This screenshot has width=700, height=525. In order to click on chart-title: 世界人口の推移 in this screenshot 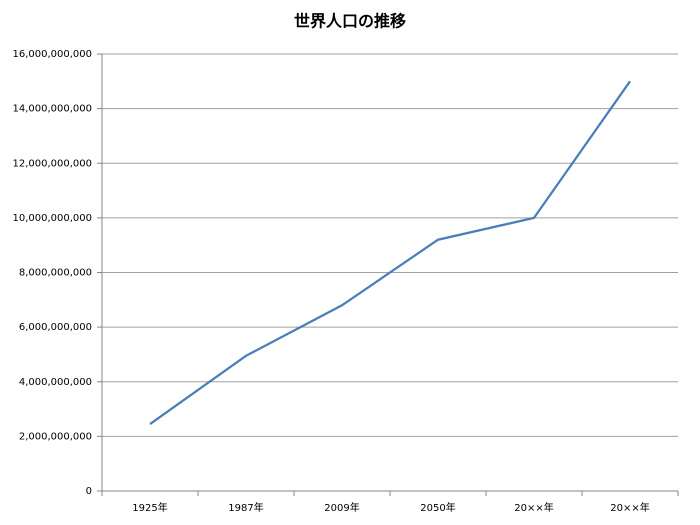, I will do `click(350, 21)`.